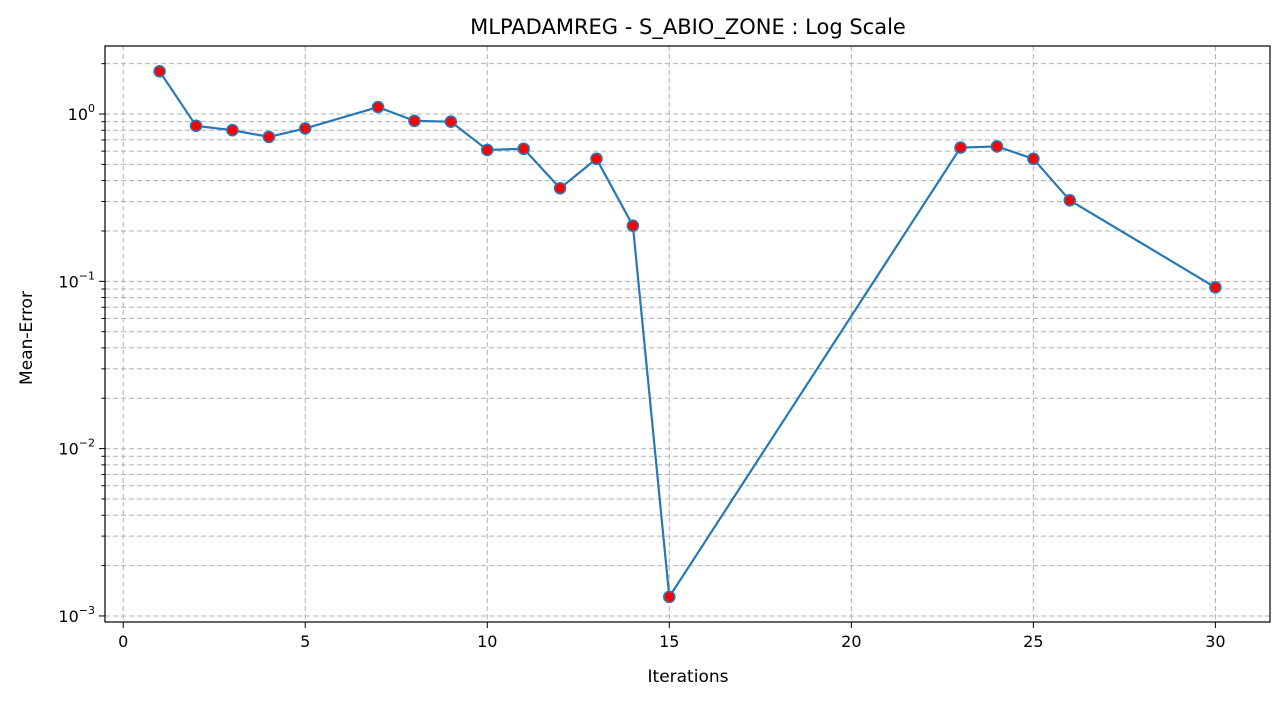 Image resolution: width=1284 pixels, height=701 pixels. I want to click on x-tick-label: 0, so click(123, 641).